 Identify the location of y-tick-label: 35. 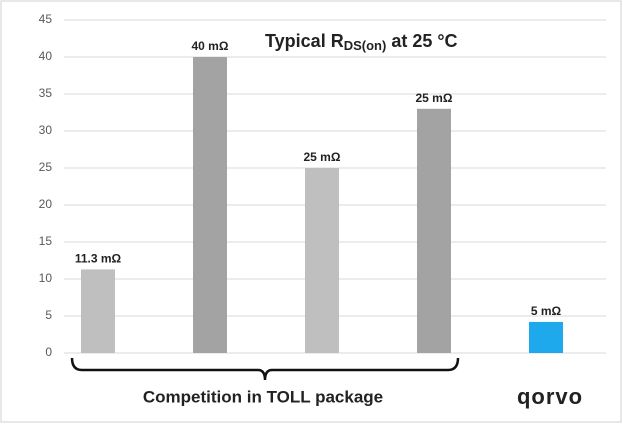
(46, 93).